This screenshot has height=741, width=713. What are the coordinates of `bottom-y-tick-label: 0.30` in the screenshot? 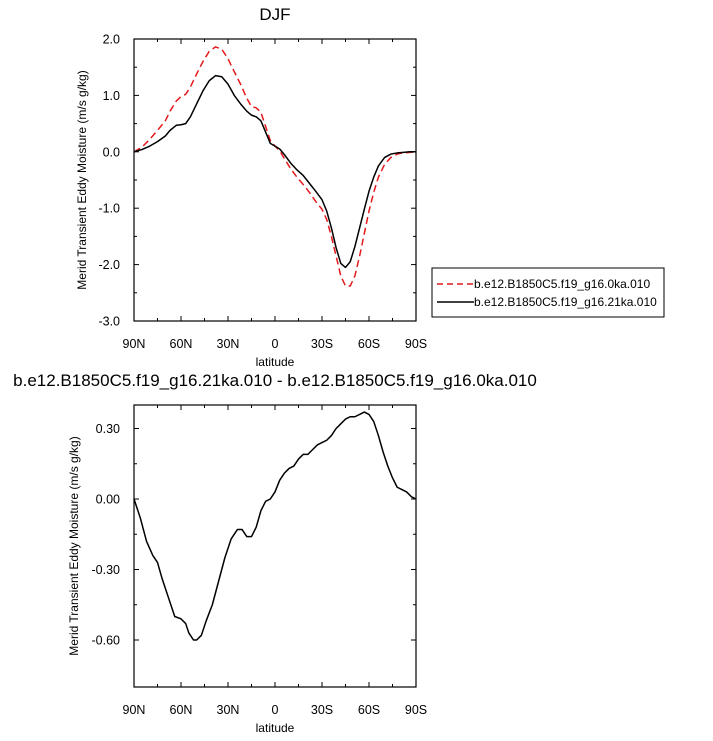 It's located at (108, 429).